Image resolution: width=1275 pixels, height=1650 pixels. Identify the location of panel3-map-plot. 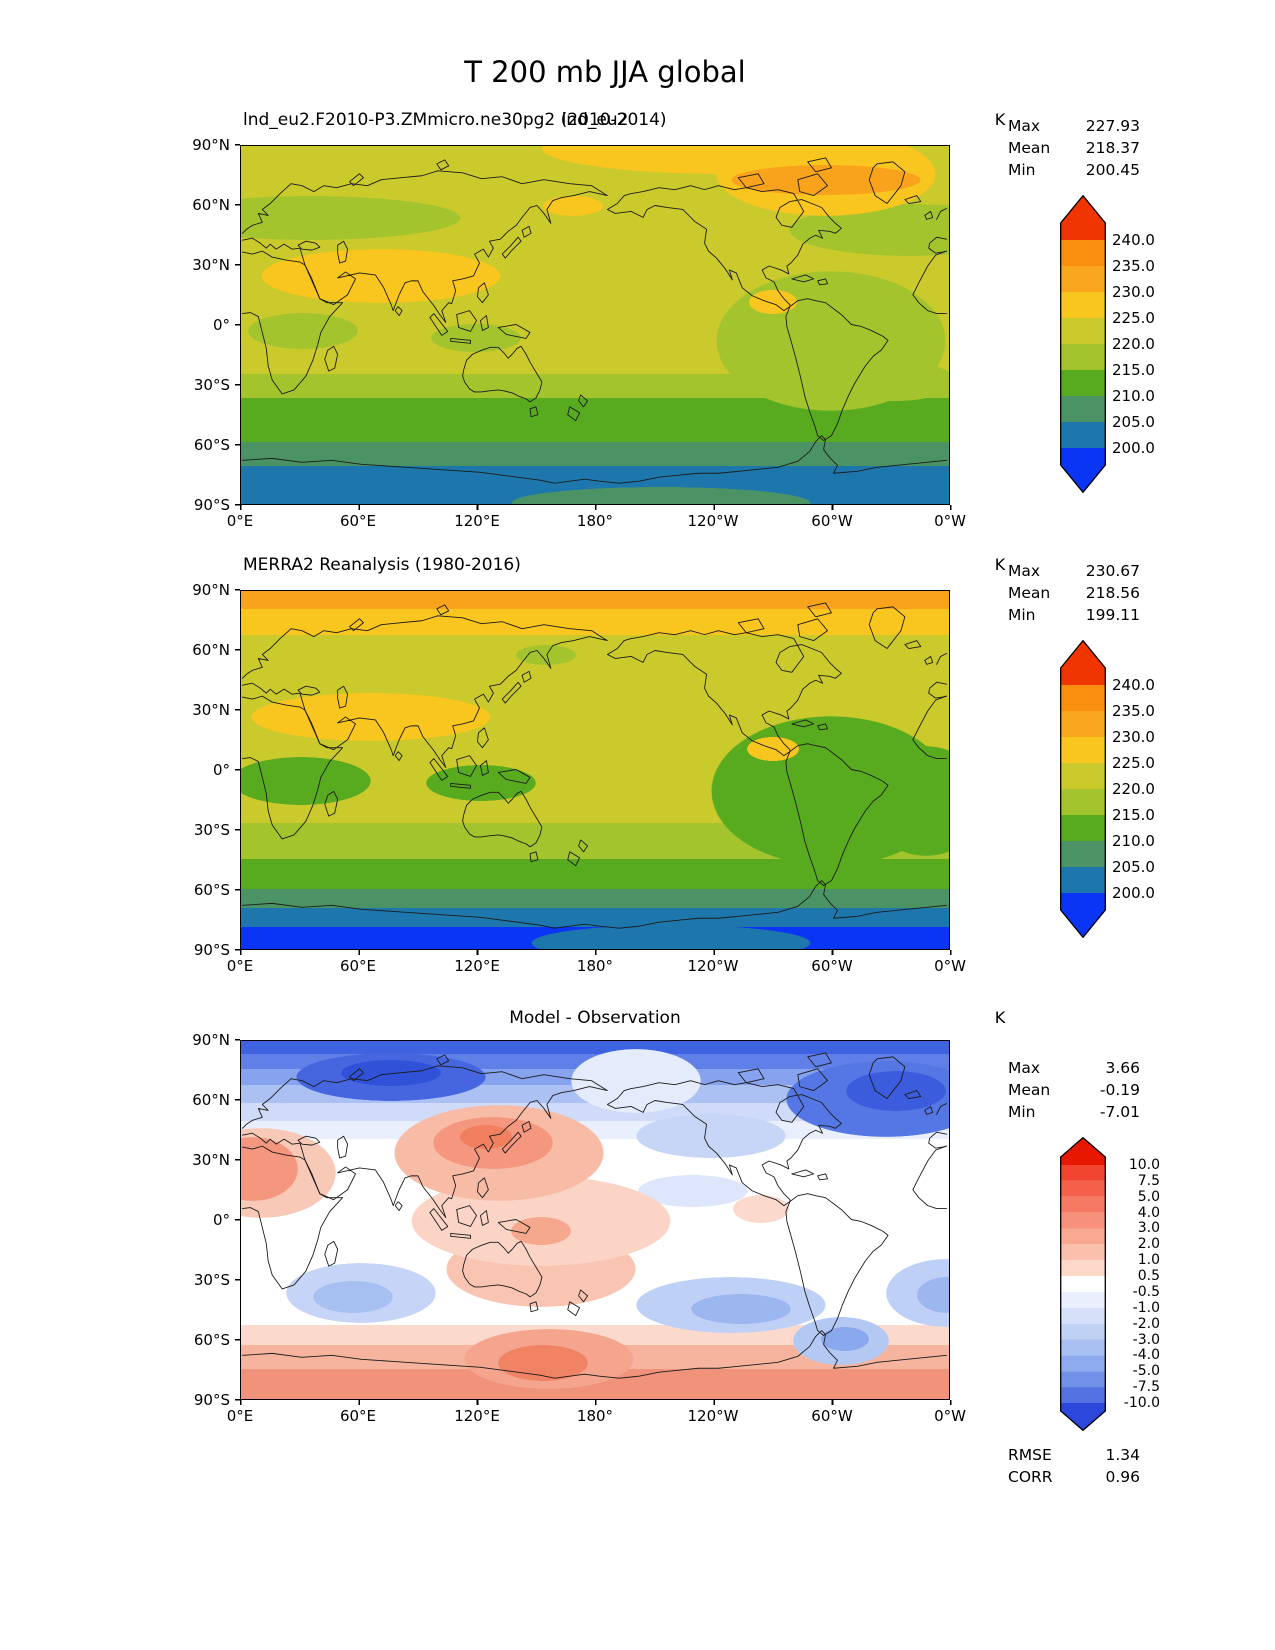
(595, 1220).